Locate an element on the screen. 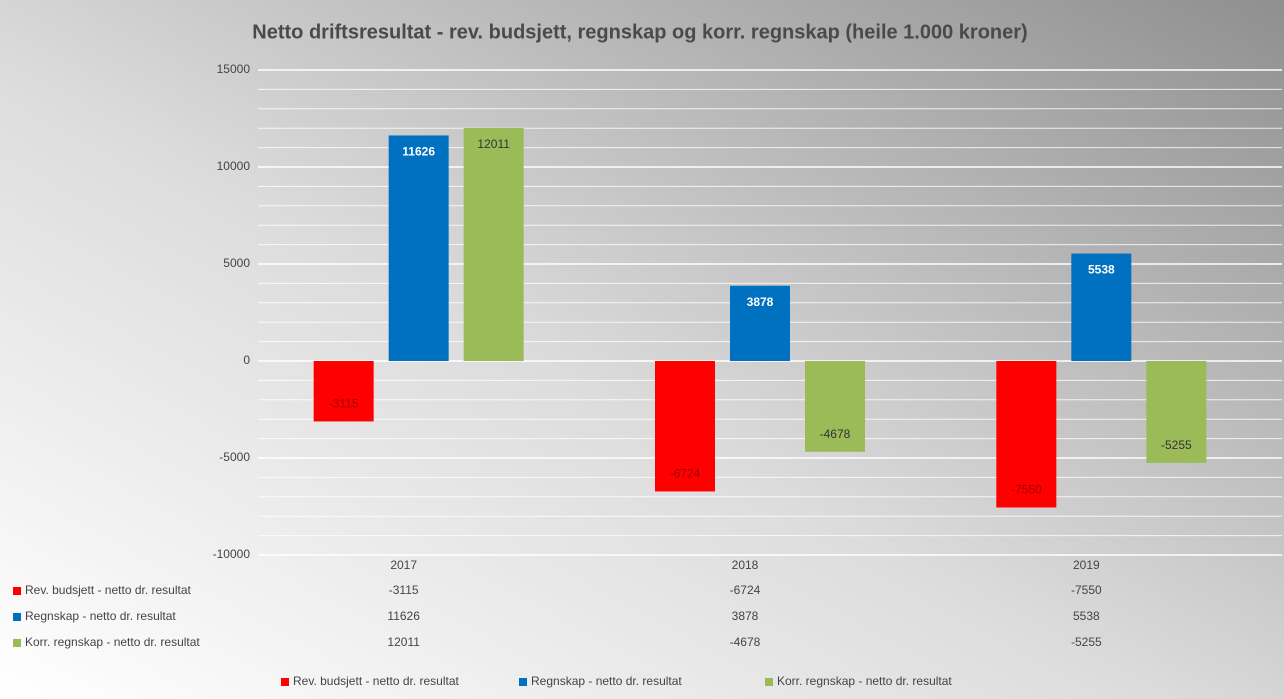 The height and width of the screenshot is (699, 1284). table-cell: 11626 is located at coordinates (403, 616).